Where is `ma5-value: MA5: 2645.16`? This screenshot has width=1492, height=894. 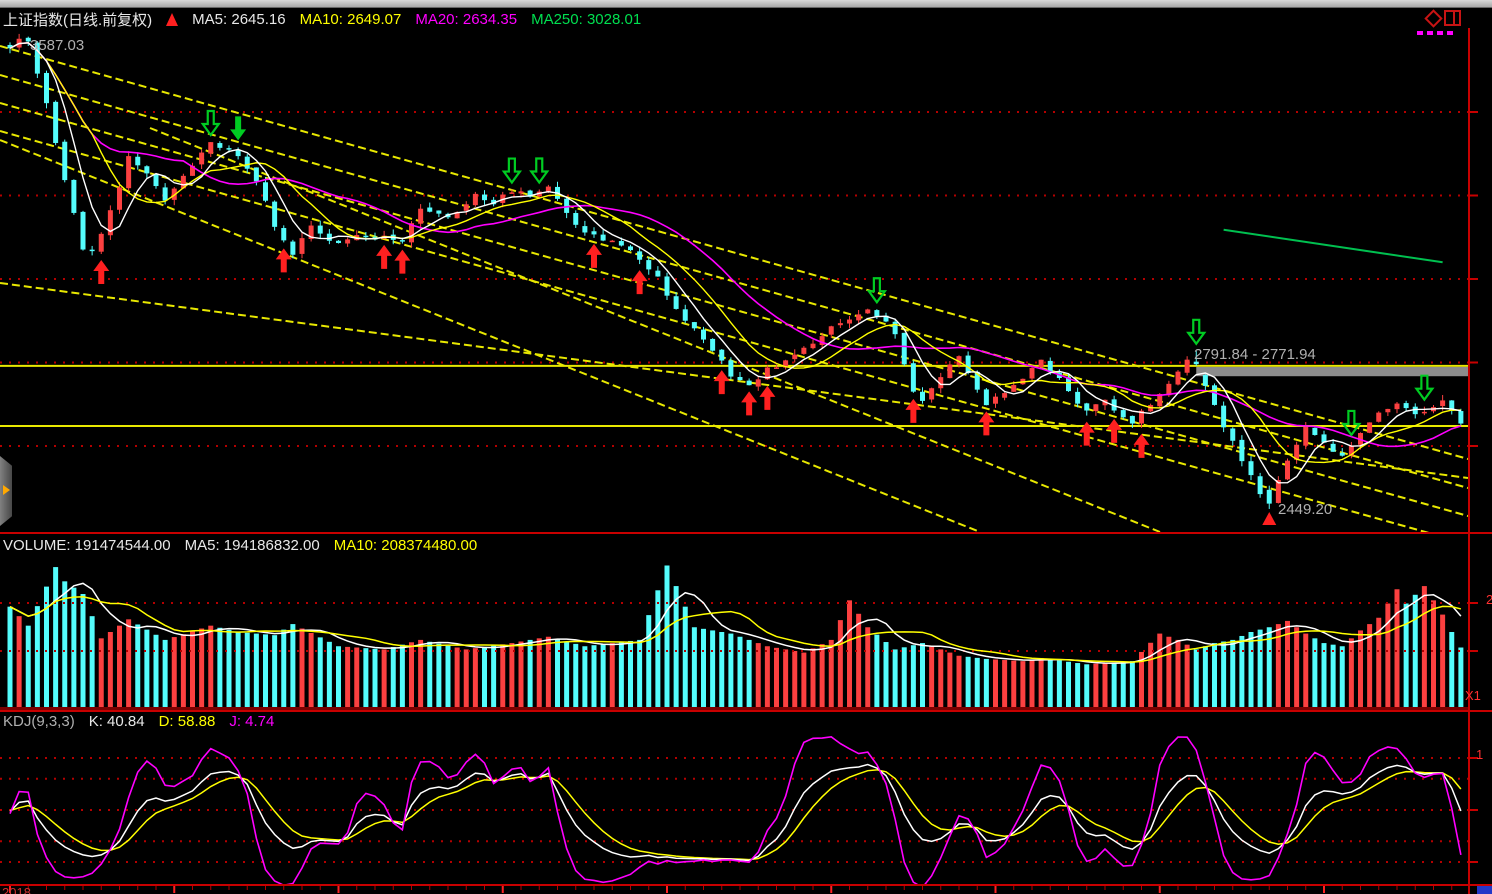
ma5-value: MA5: 2645.16 is located at coordinates (239, 19).